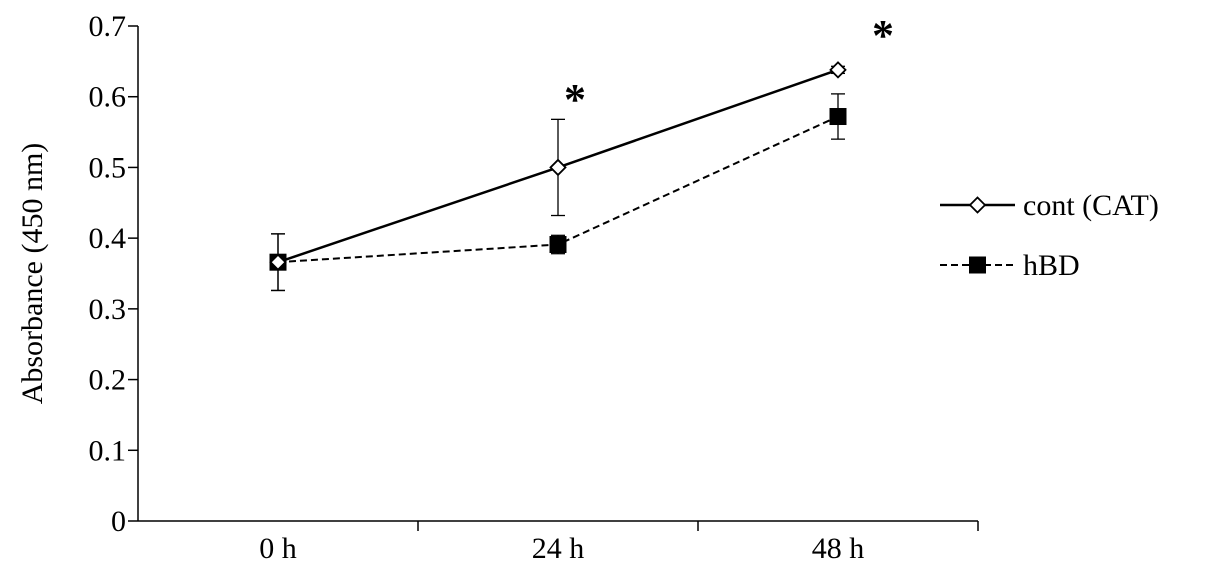  I want to click on y-tick-label: 0, so click(118, 521).